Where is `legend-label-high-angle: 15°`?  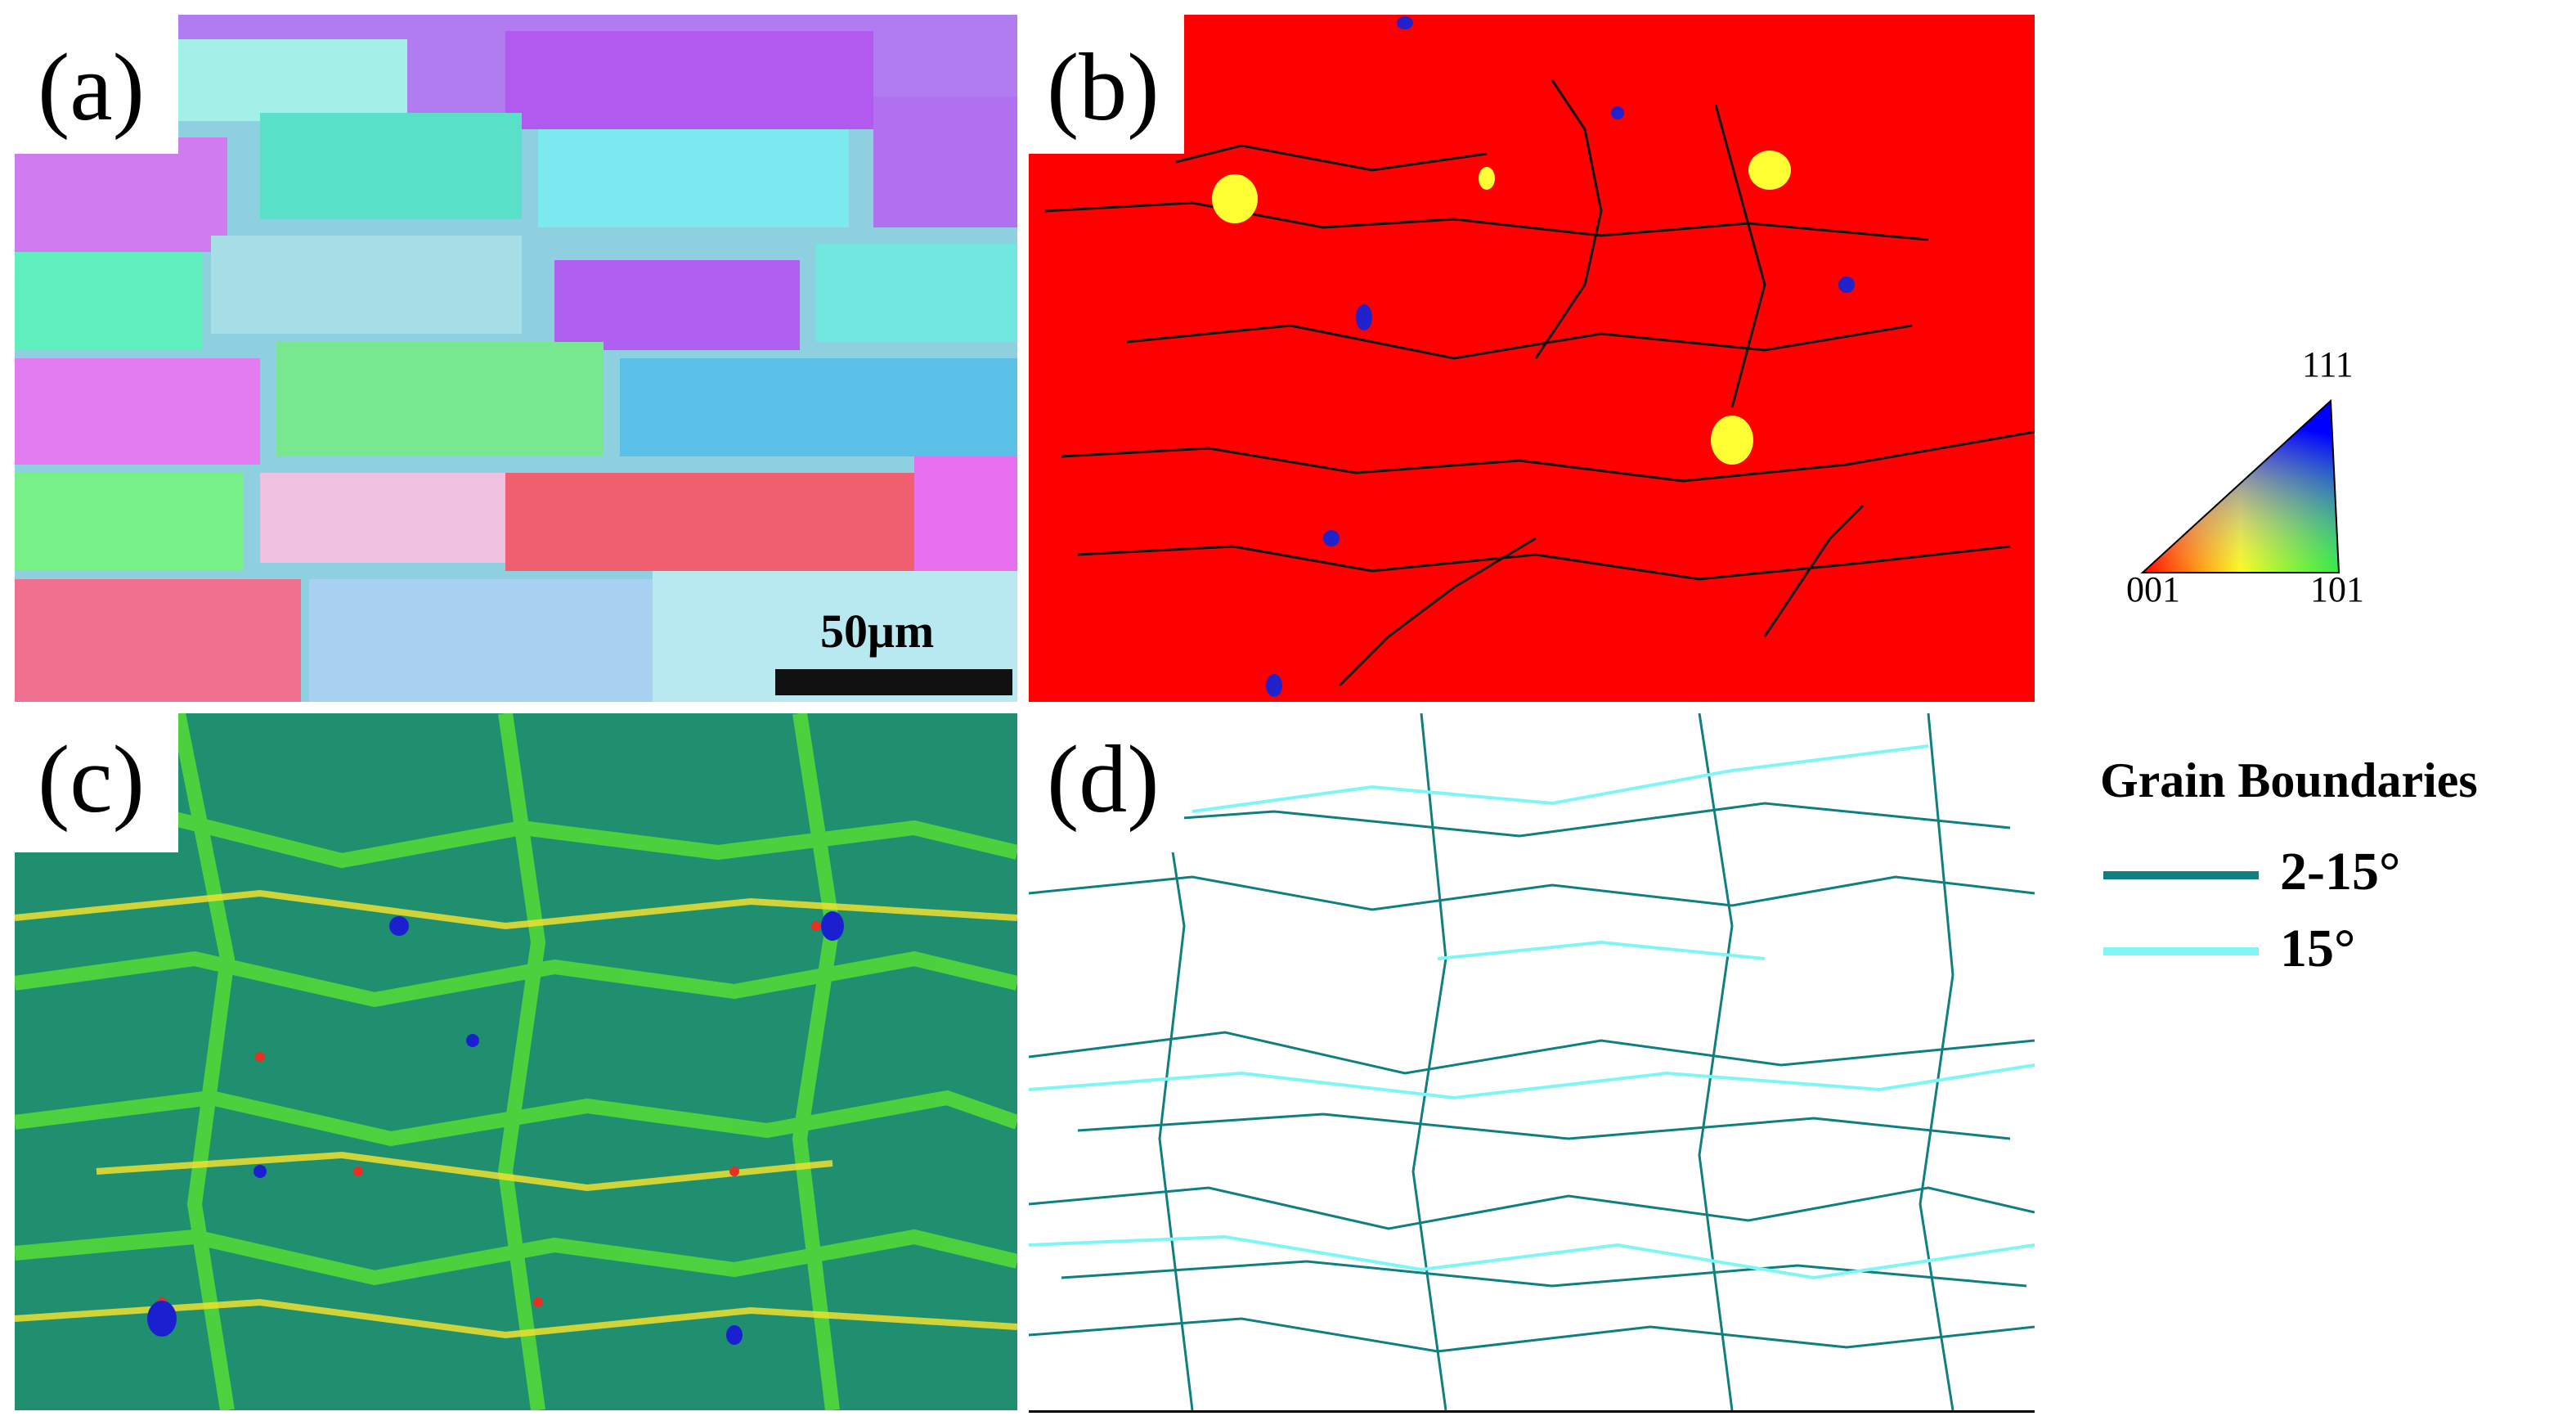
legend-label-high-angle: 15° is located at coordinates (2318, 948).